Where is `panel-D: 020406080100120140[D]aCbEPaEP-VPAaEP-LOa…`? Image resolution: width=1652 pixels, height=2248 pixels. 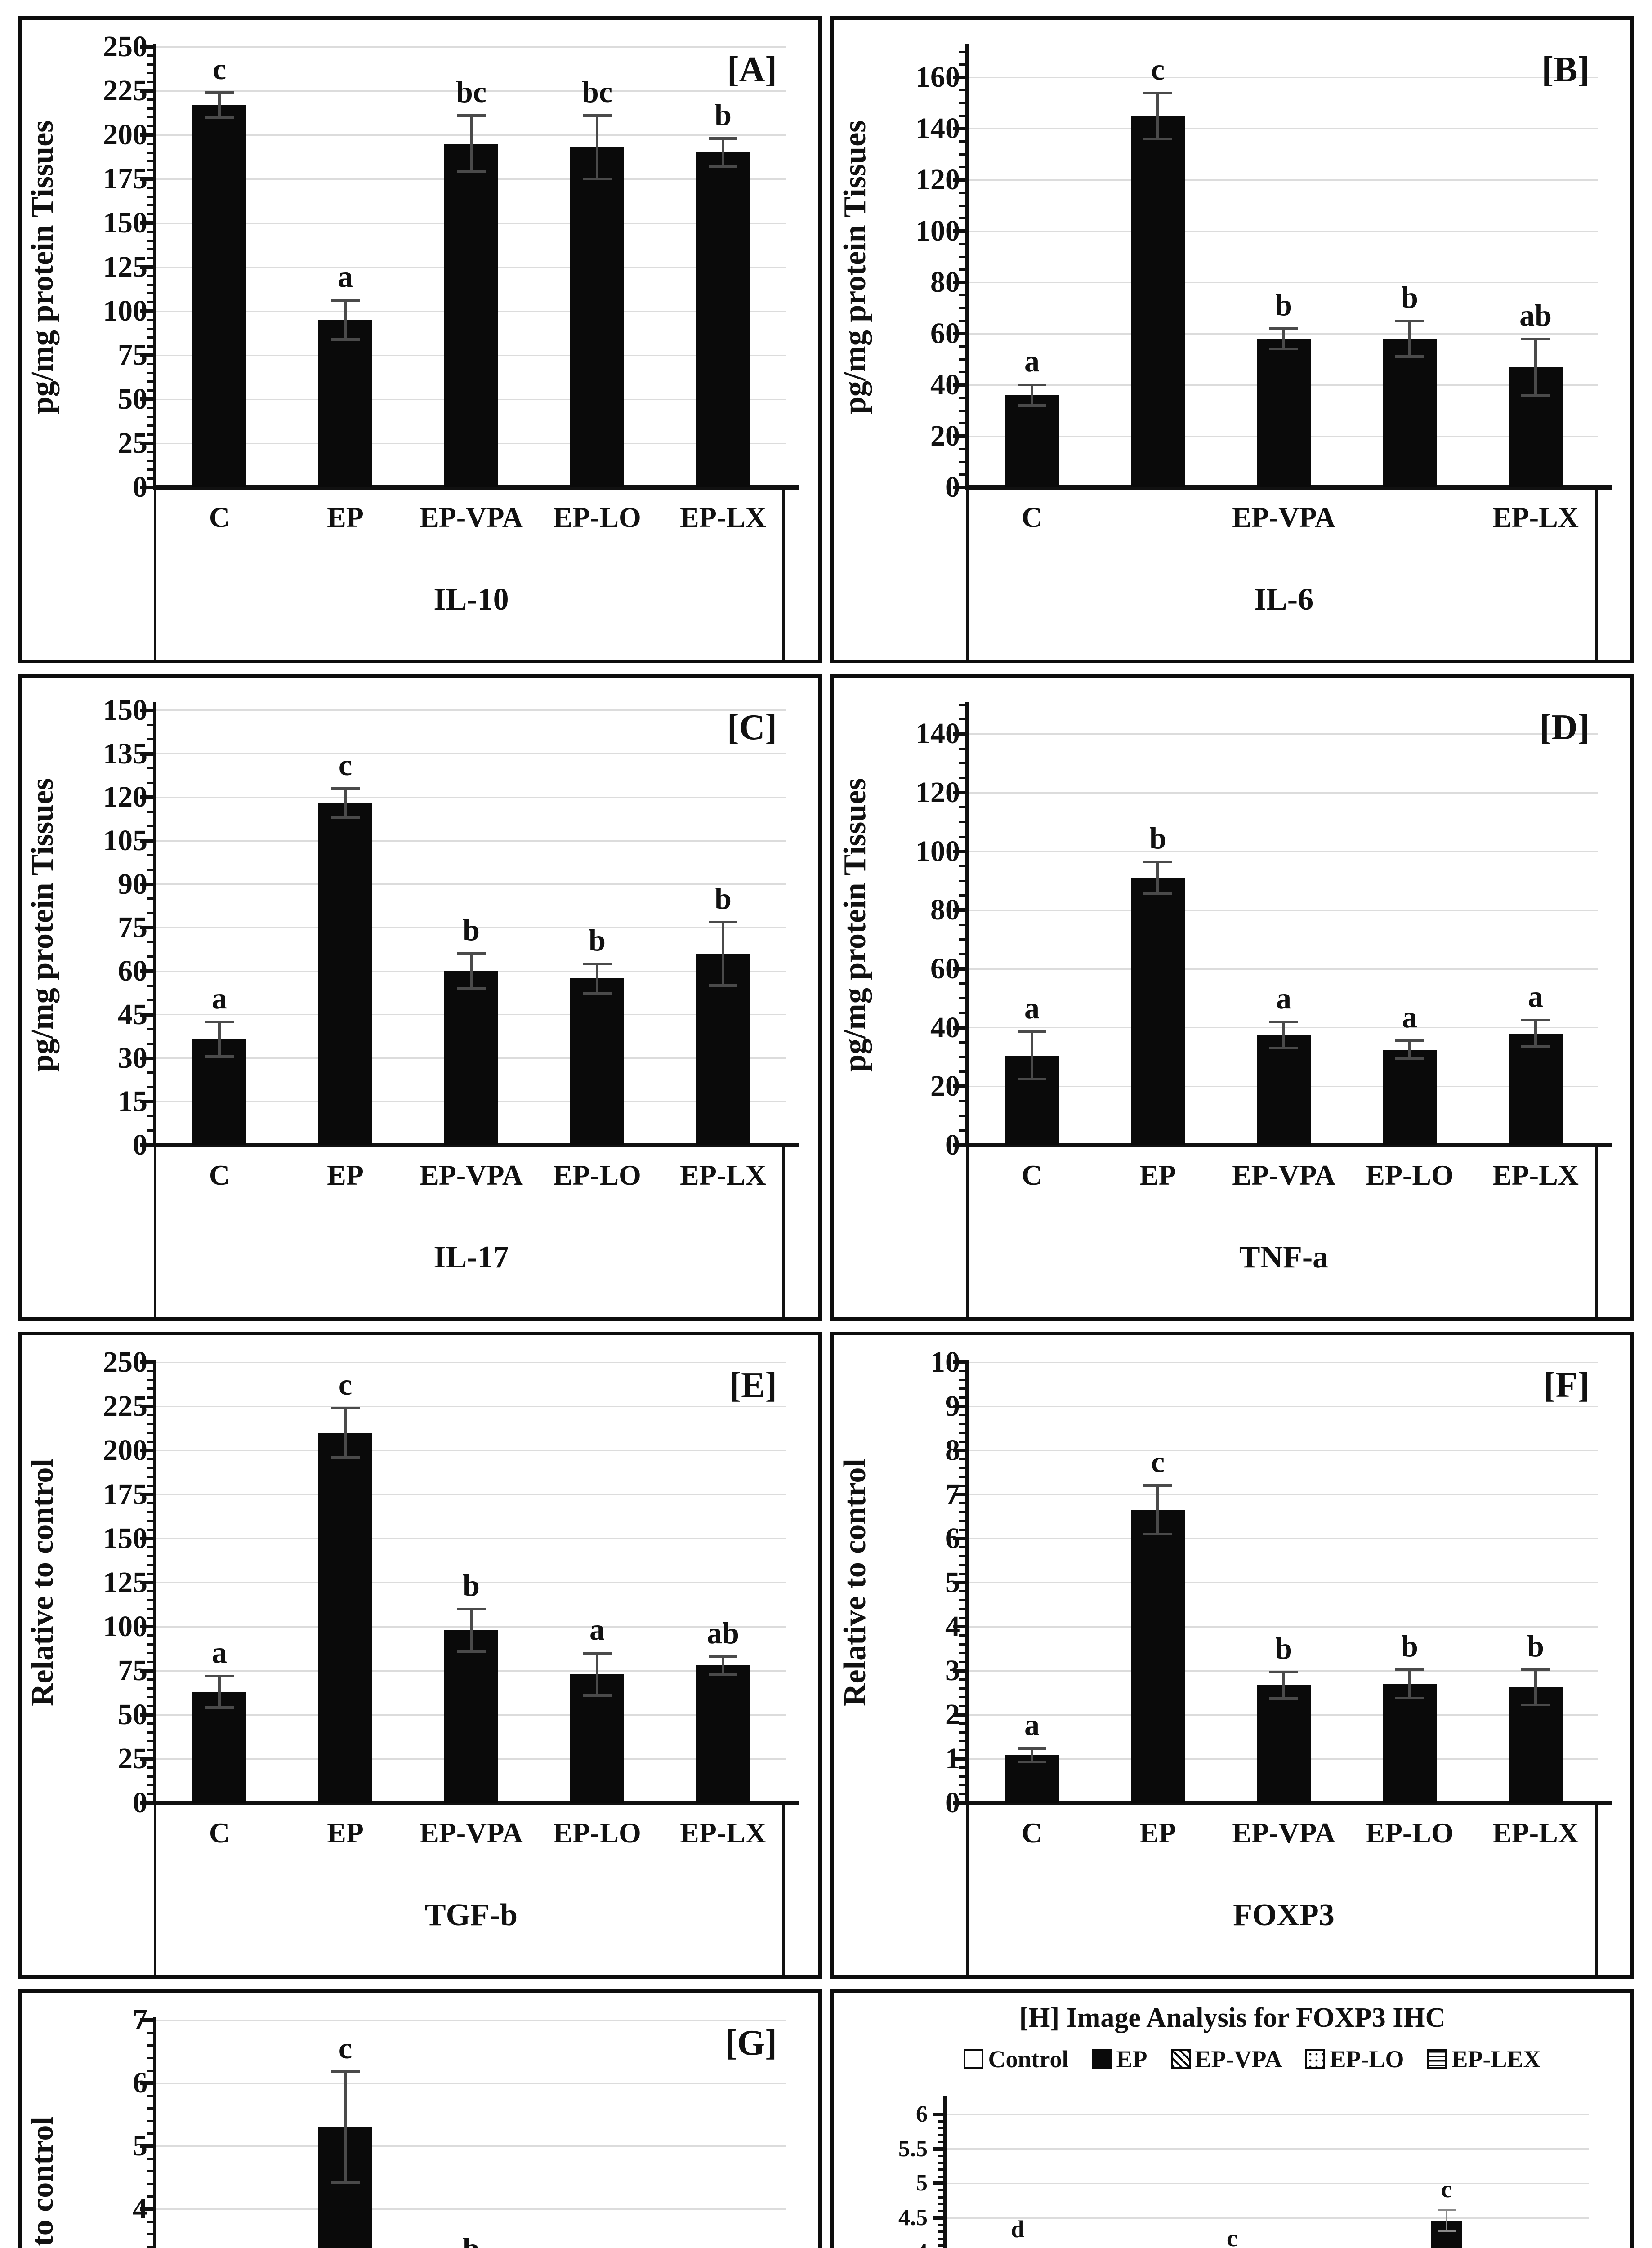
panel-D: 020406080100120140[D]aCbEPaEP-VPAaEP-LOa… is located at coordinates (1232, 997).